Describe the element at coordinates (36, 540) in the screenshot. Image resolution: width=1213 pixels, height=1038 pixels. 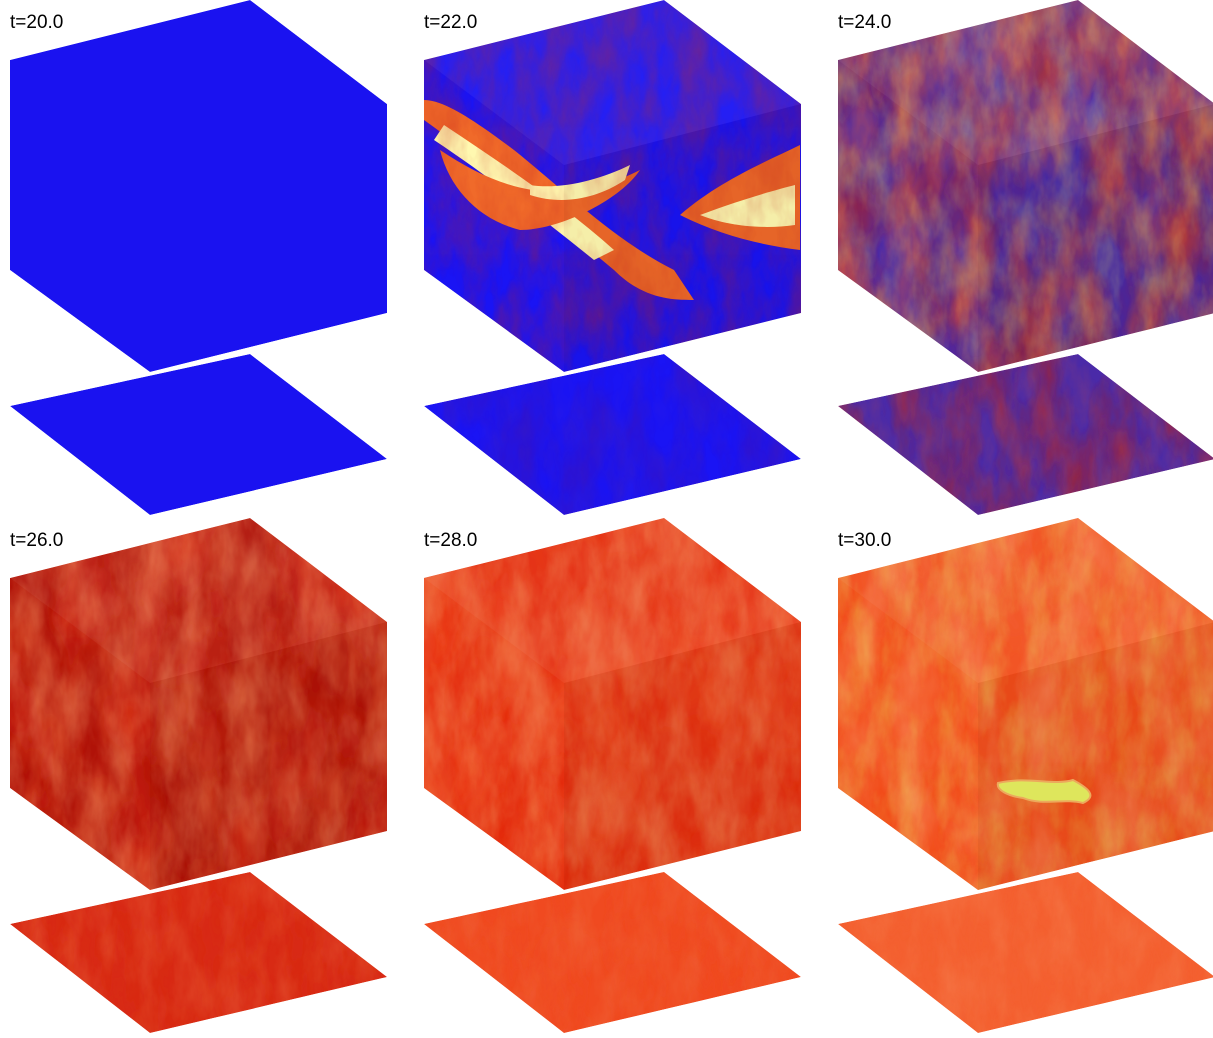
I see `time-label: t=26.0` at that location.